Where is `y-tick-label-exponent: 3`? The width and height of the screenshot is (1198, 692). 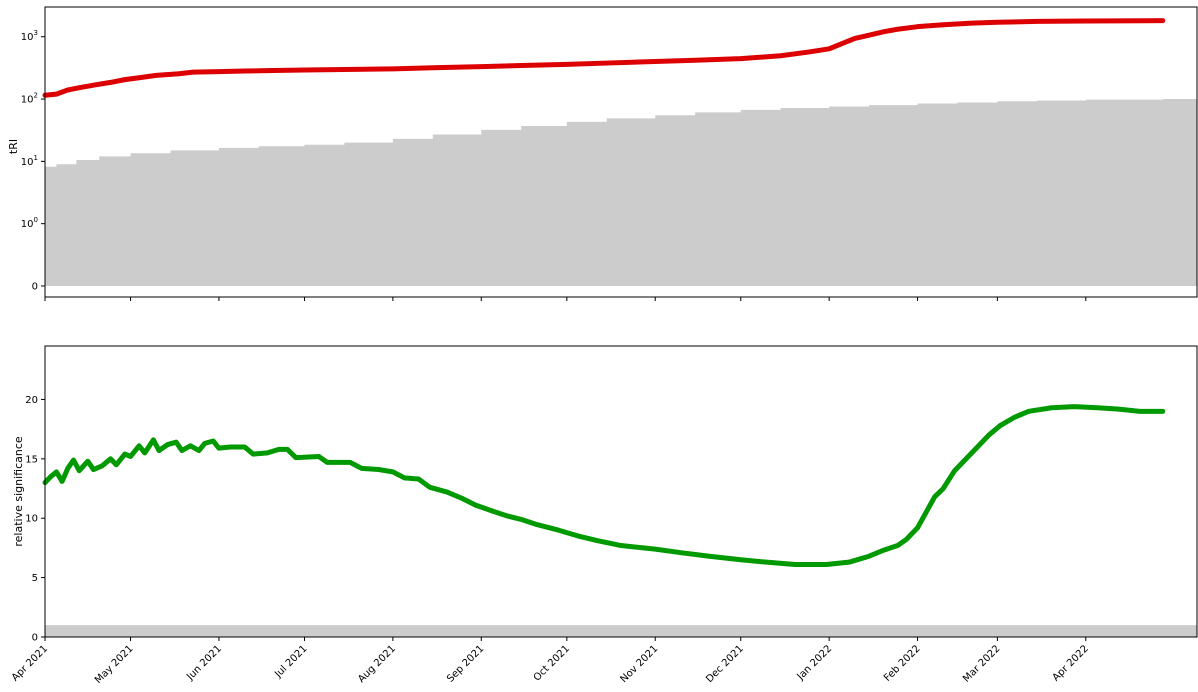 y-tick-label-exponent: 3 is located at coordinates (36, 33).